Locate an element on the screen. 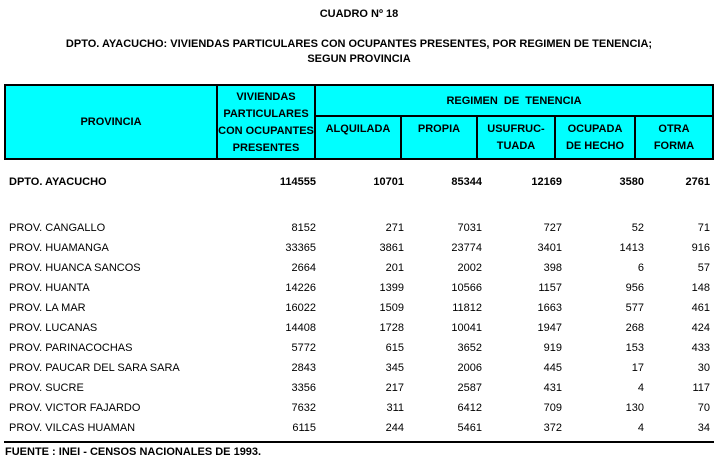 Image resolution: width=718 pixels, height=463 pixels. value-cell-ocupada: 956 is located at coordinates (634, 288).